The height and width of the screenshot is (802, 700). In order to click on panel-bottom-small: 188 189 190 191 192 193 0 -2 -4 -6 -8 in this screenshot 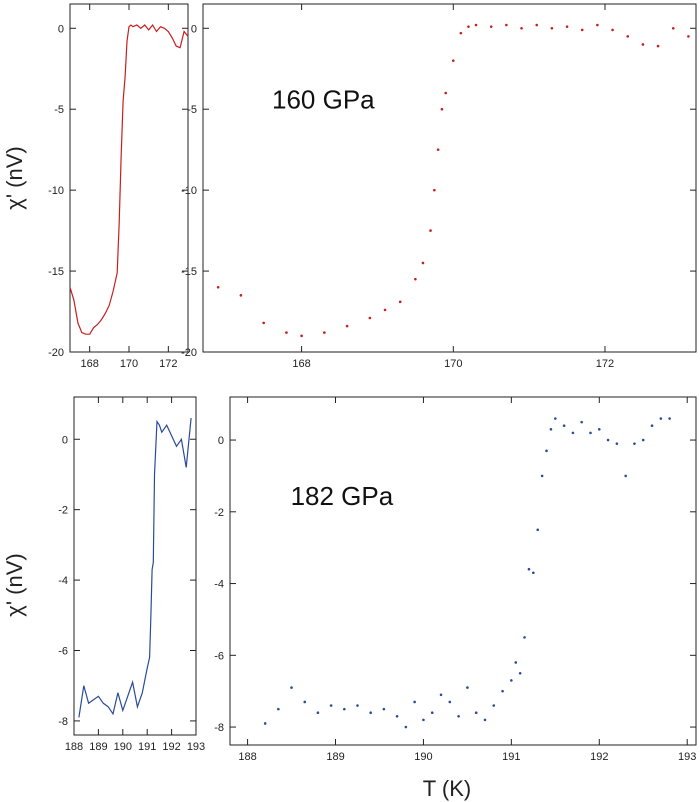, I will do `click(131, 574)`.